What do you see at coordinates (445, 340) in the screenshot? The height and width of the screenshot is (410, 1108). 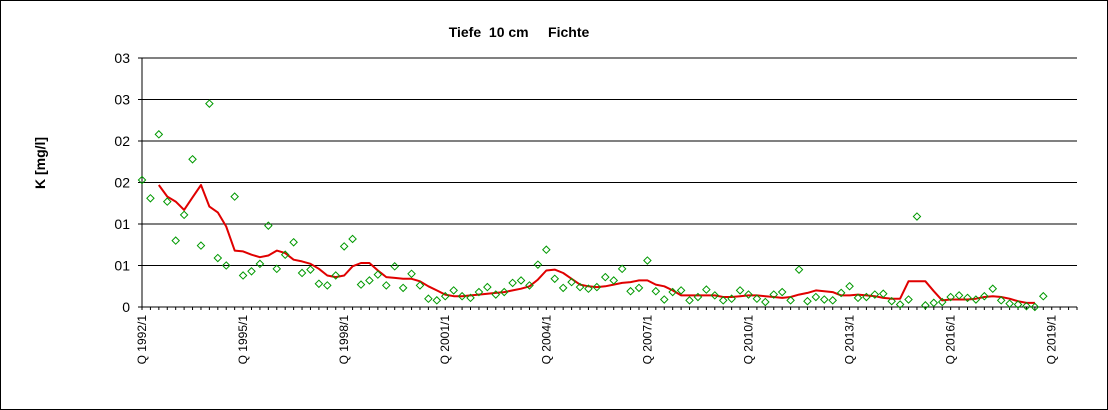 I see `x-tick-label: Q 2001/1` at bounding box center [445, 340].